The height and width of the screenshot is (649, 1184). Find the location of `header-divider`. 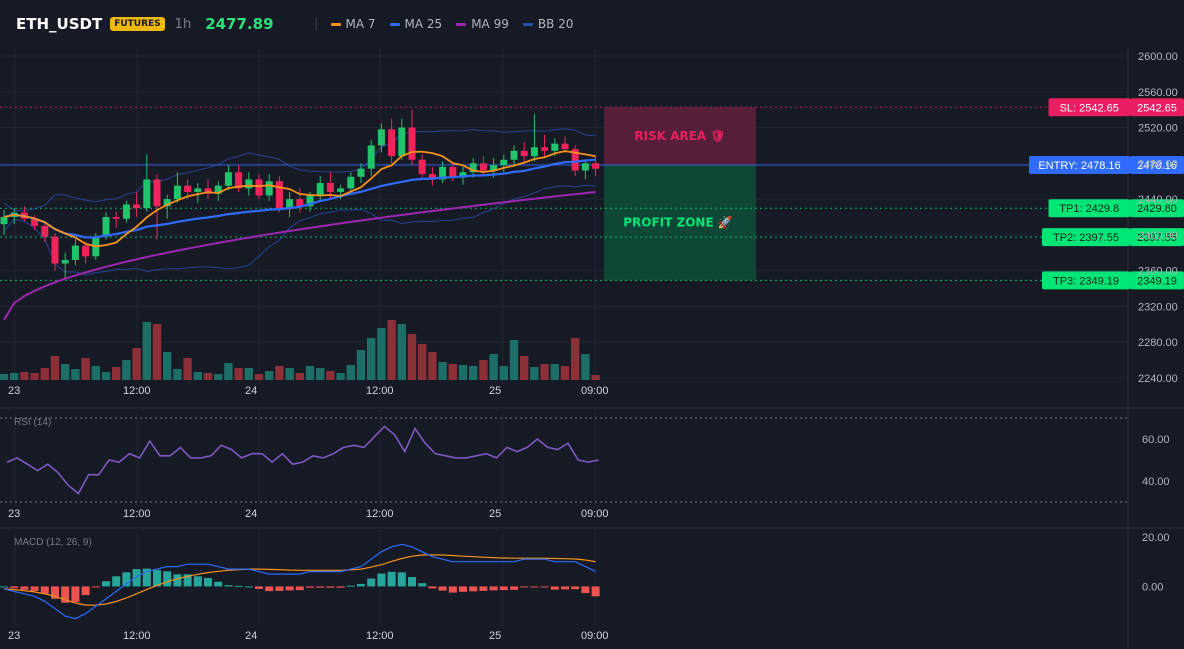

header-divider is located at coordinates (316, 24).